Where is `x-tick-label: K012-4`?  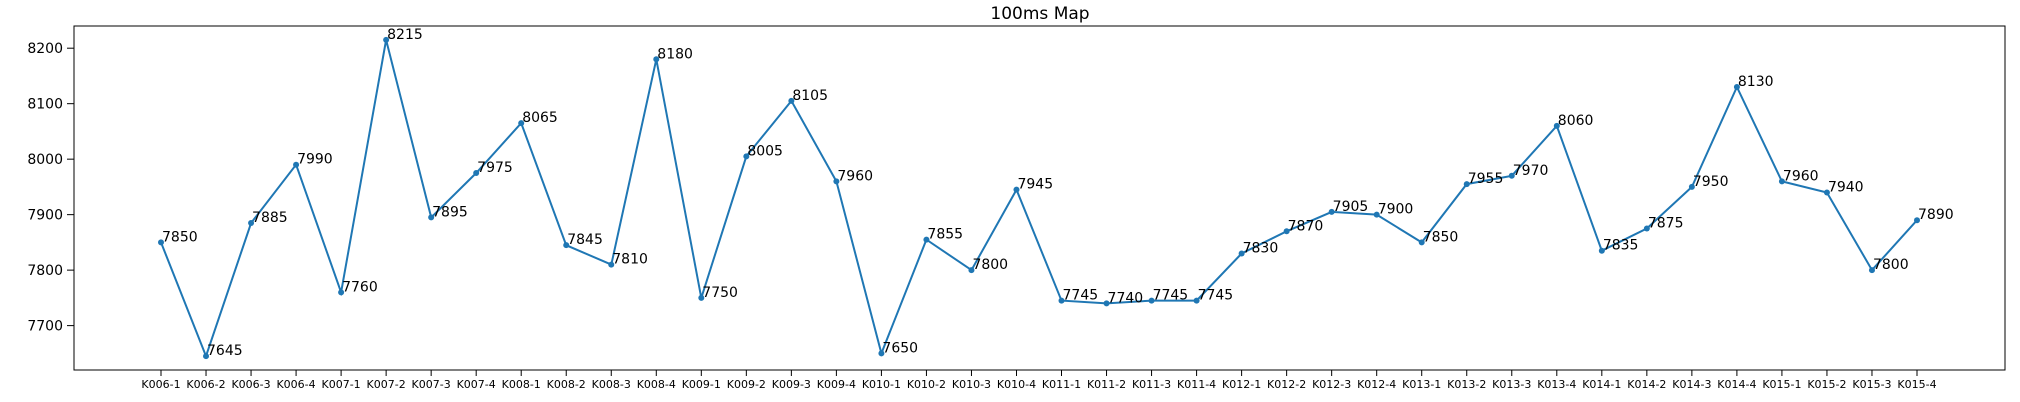
x-tick-label: K012-4 is located at coordinates (1376, 384).